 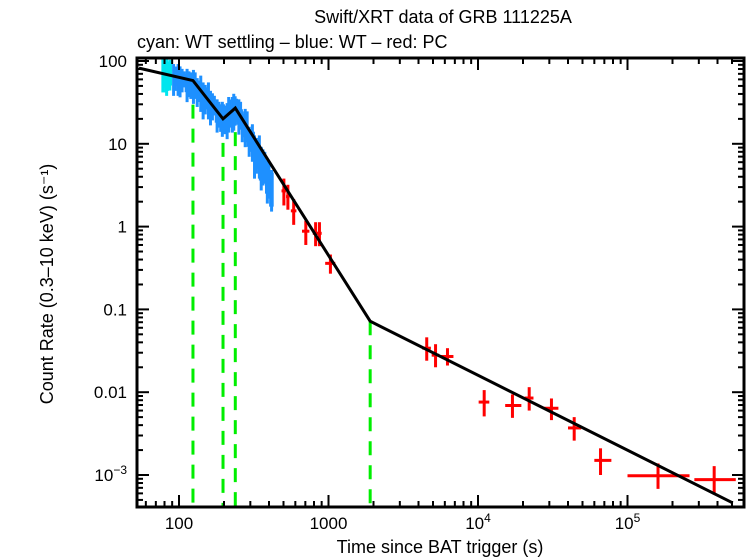 I want to click on y-tick-label-base: 0.1, so click(x=115, y=309).